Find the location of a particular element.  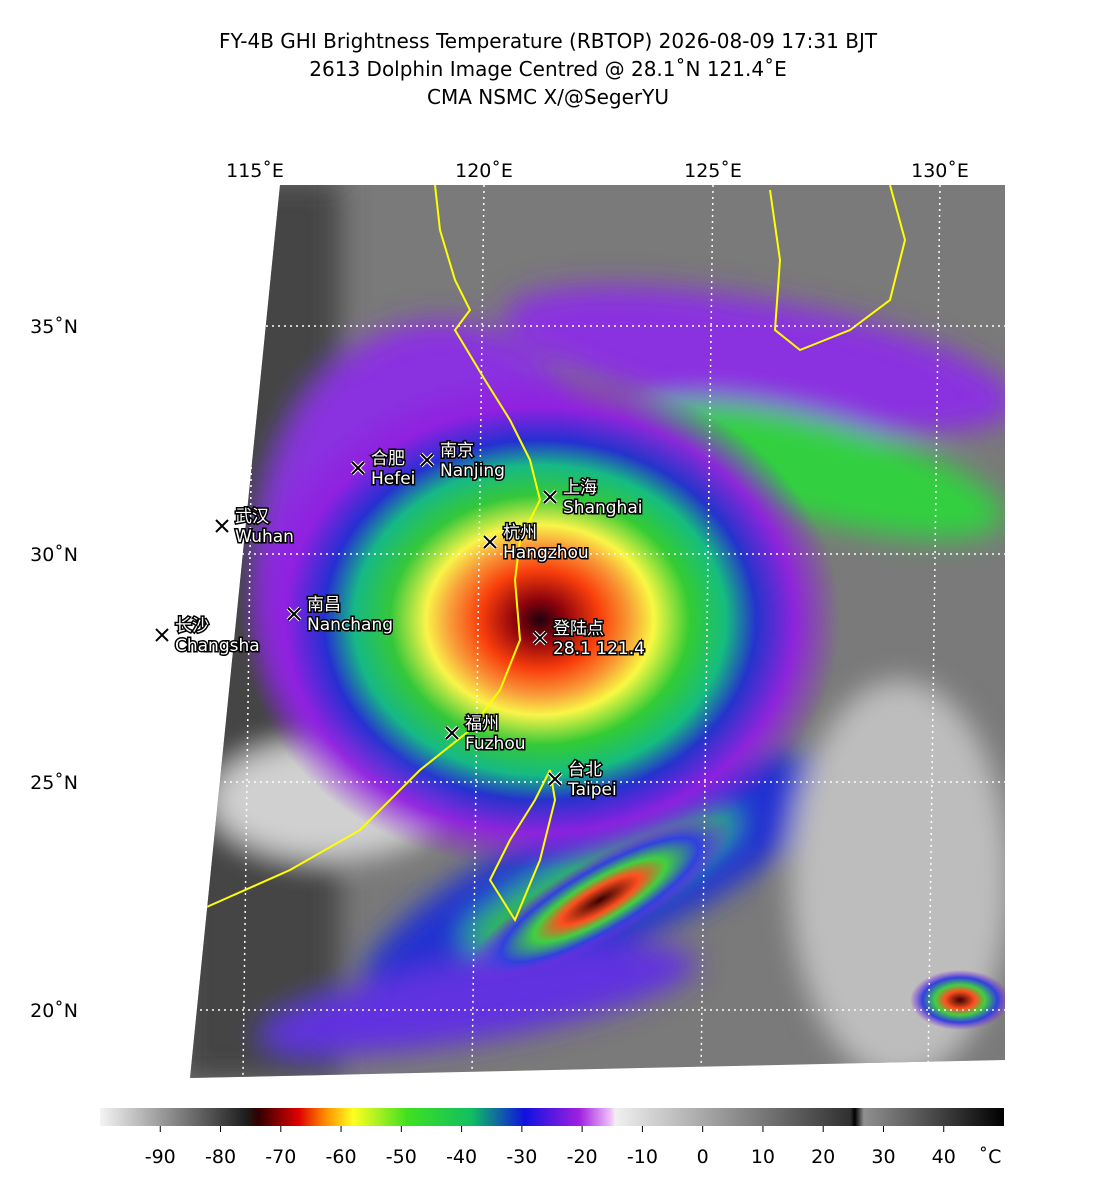

korea-japan is located at coordinates (838, 268).